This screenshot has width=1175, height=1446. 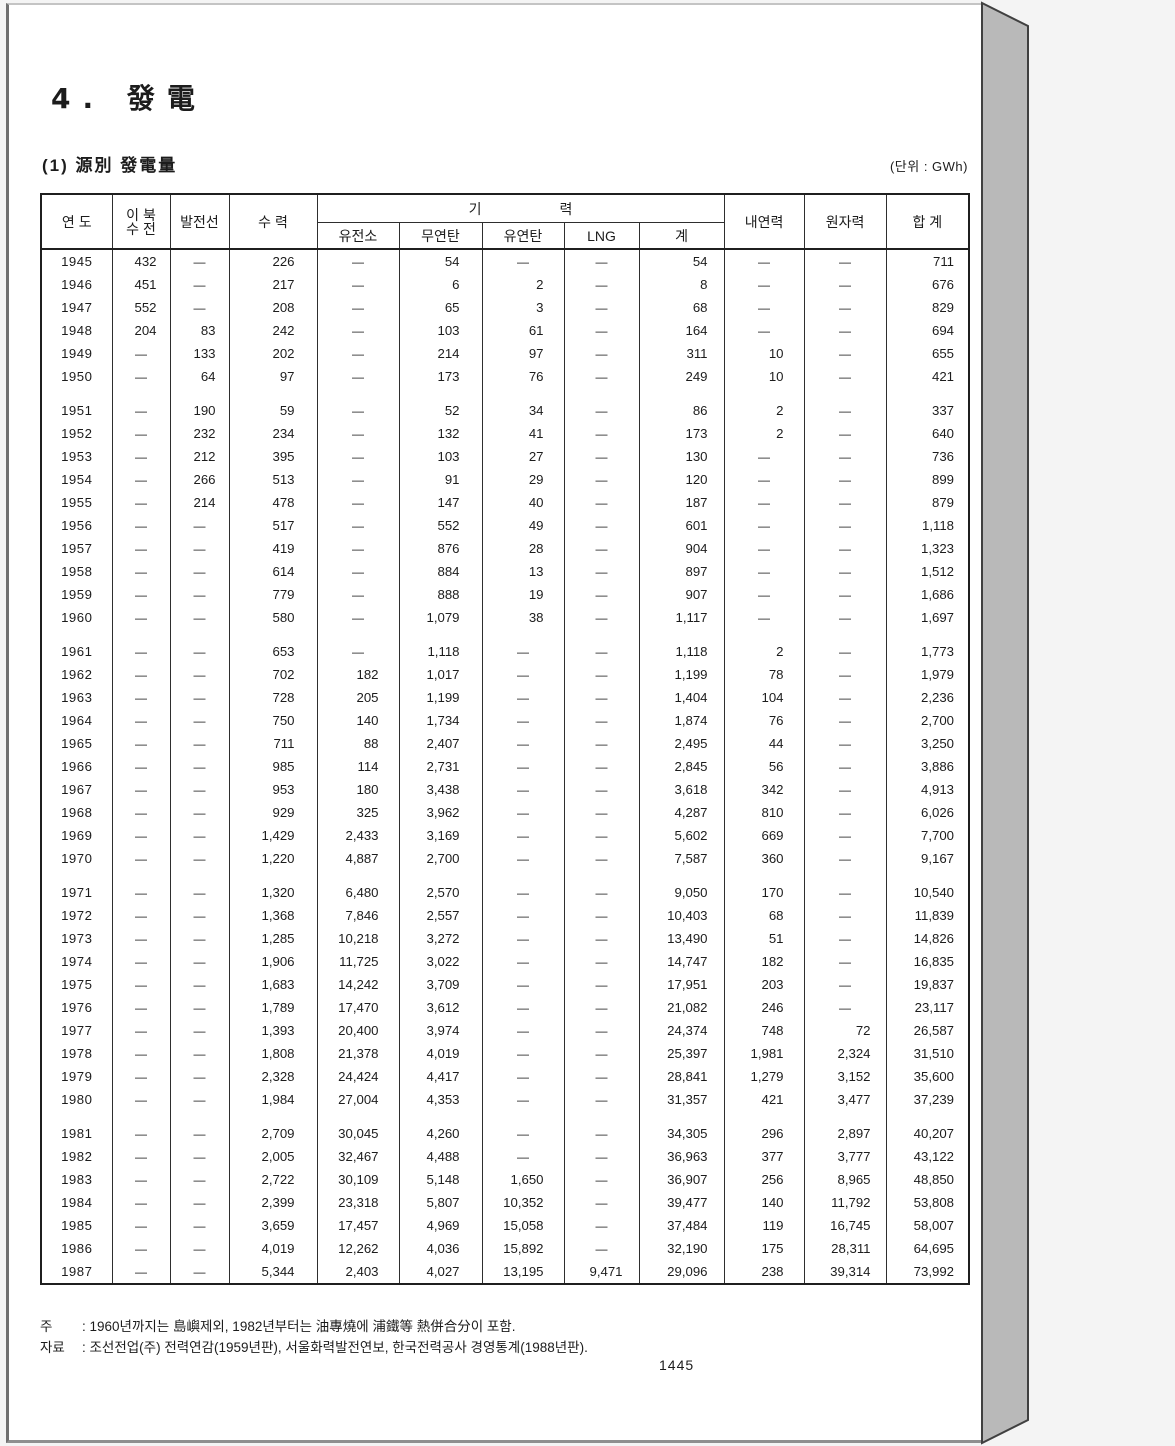 I want to click on table-cell: 1,393, so click(x=272, y=1030).